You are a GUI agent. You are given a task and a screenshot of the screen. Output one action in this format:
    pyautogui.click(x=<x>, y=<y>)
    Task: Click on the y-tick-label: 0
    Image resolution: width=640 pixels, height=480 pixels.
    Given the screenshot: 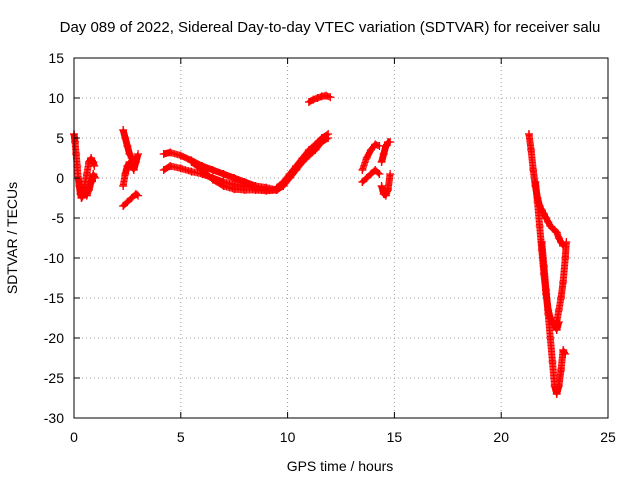 What is the action you would take?
    pyautogui.click(x=60, y=178)
    